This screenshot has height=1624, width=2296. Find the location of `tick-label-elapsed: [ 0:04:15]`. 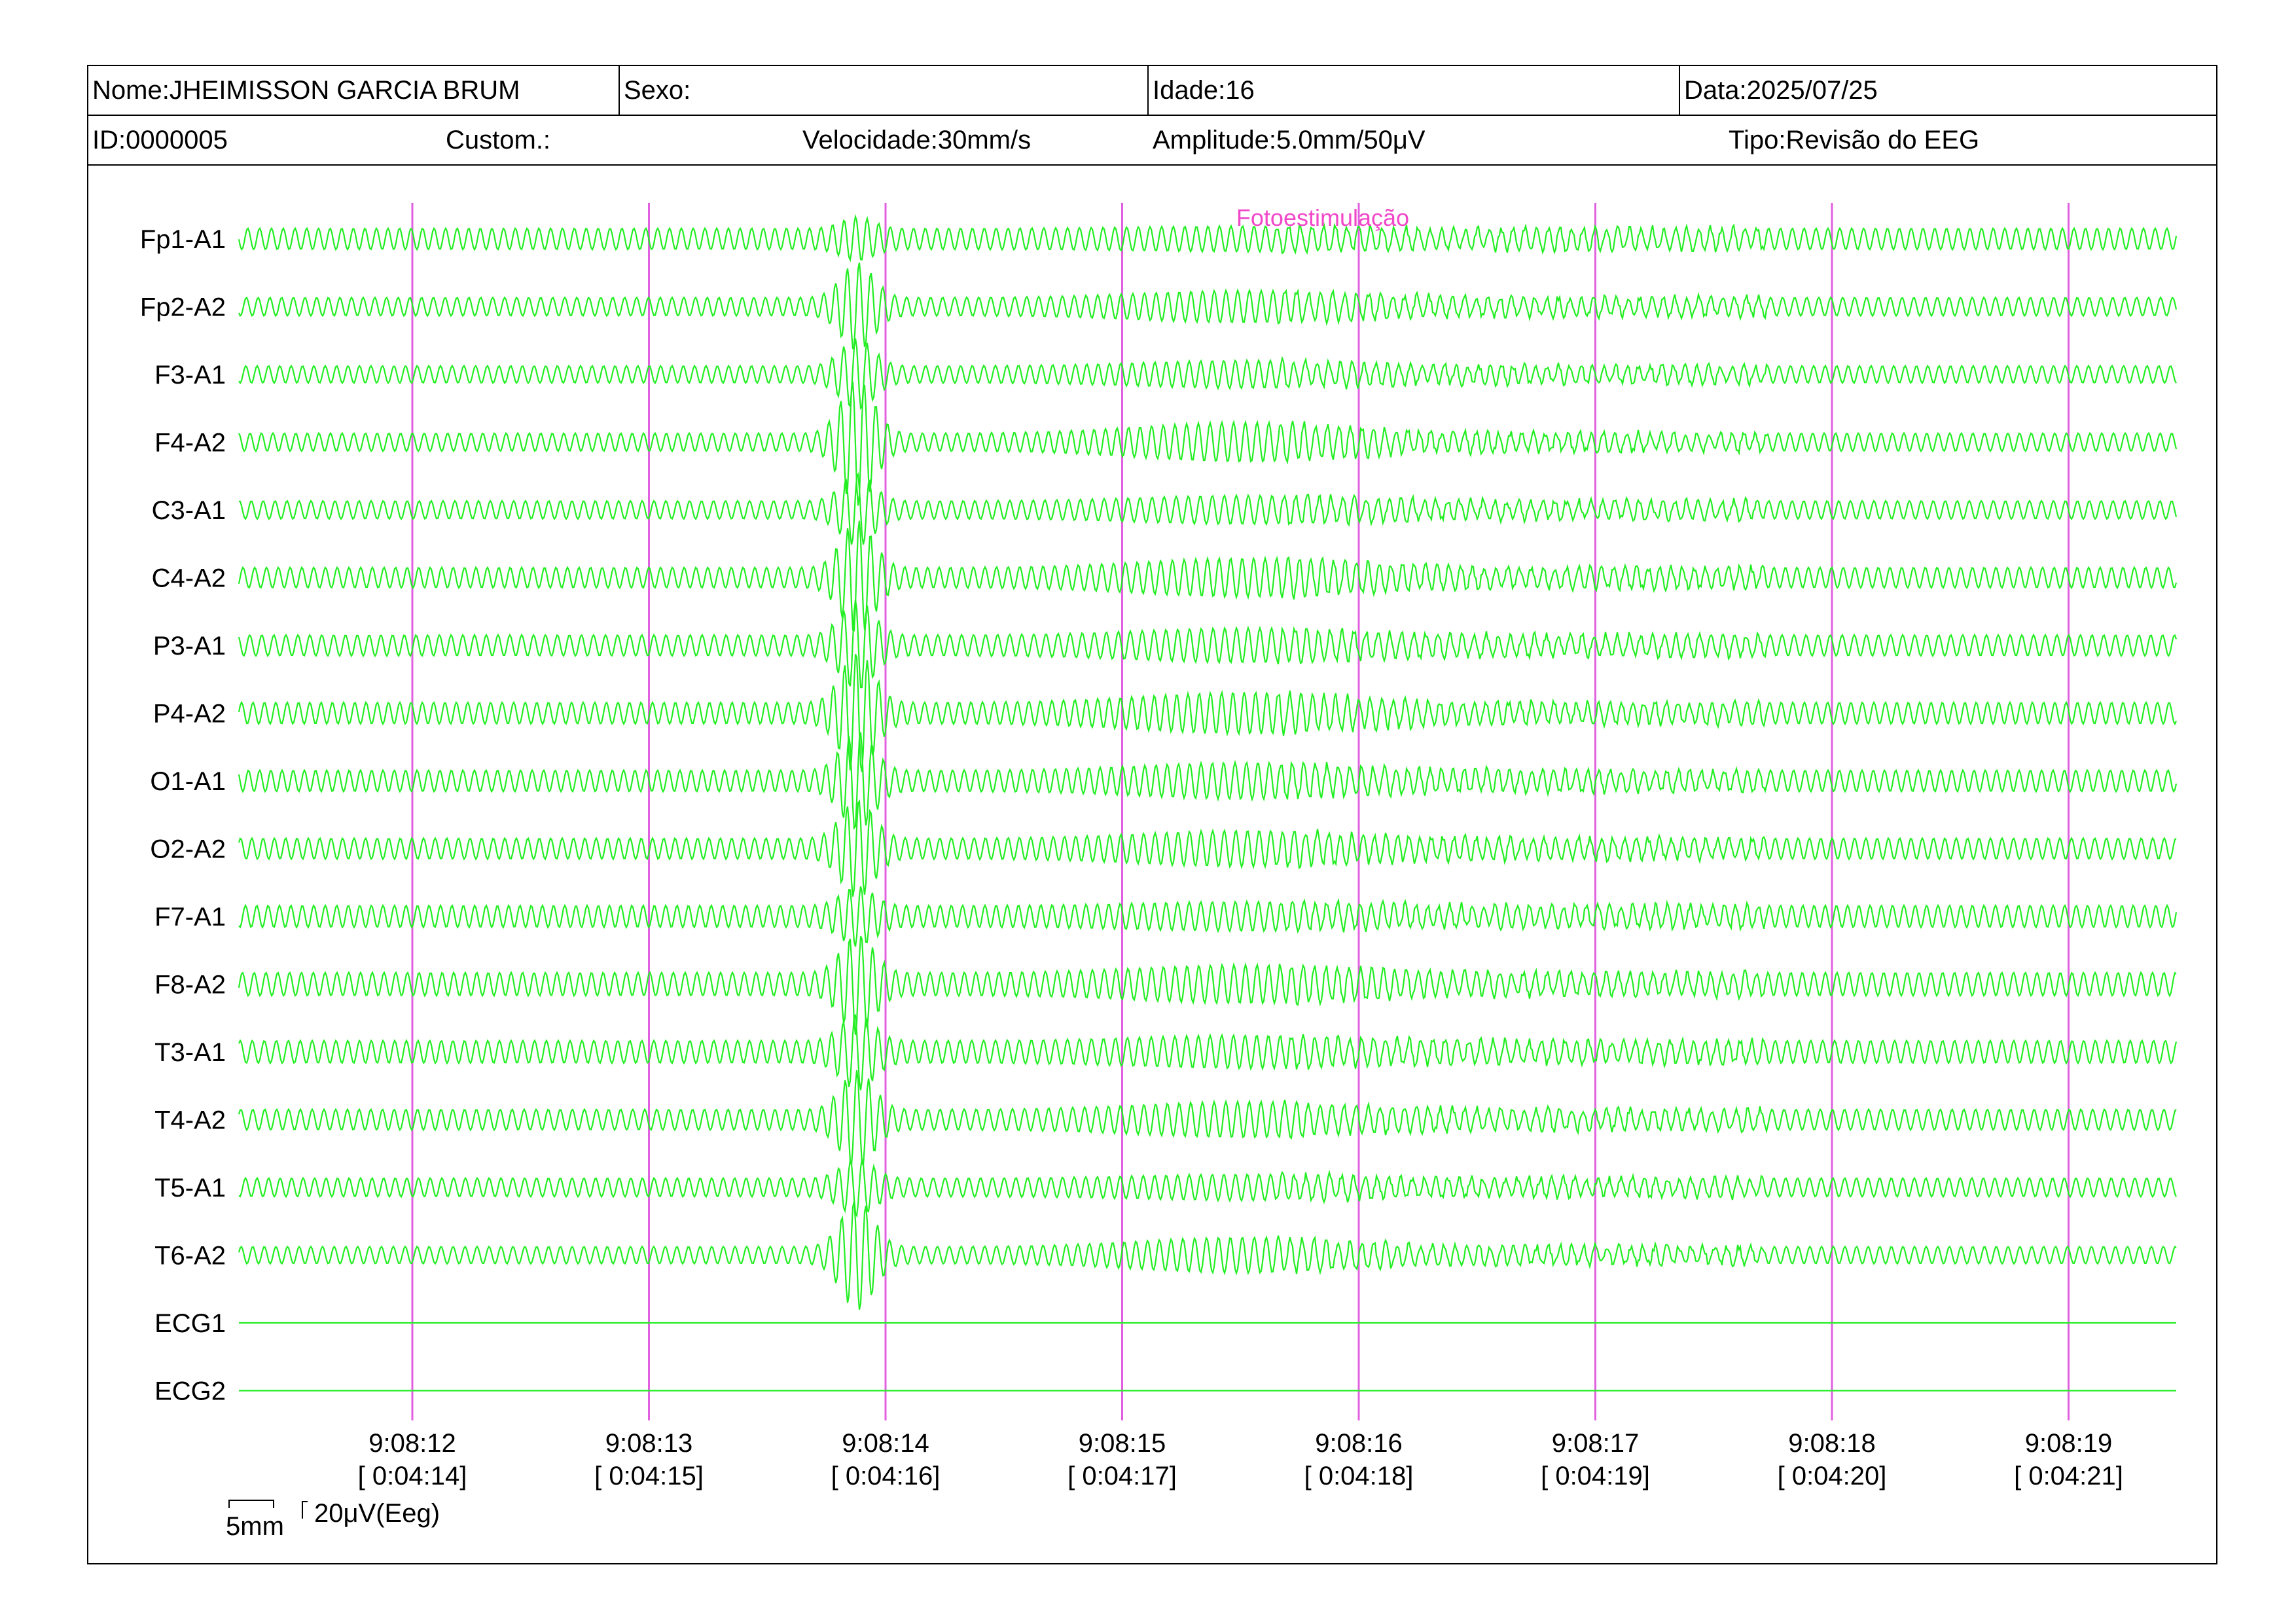

tick-label-elapsed: [ 0:04:15] is located at coordinates (649, 1476).